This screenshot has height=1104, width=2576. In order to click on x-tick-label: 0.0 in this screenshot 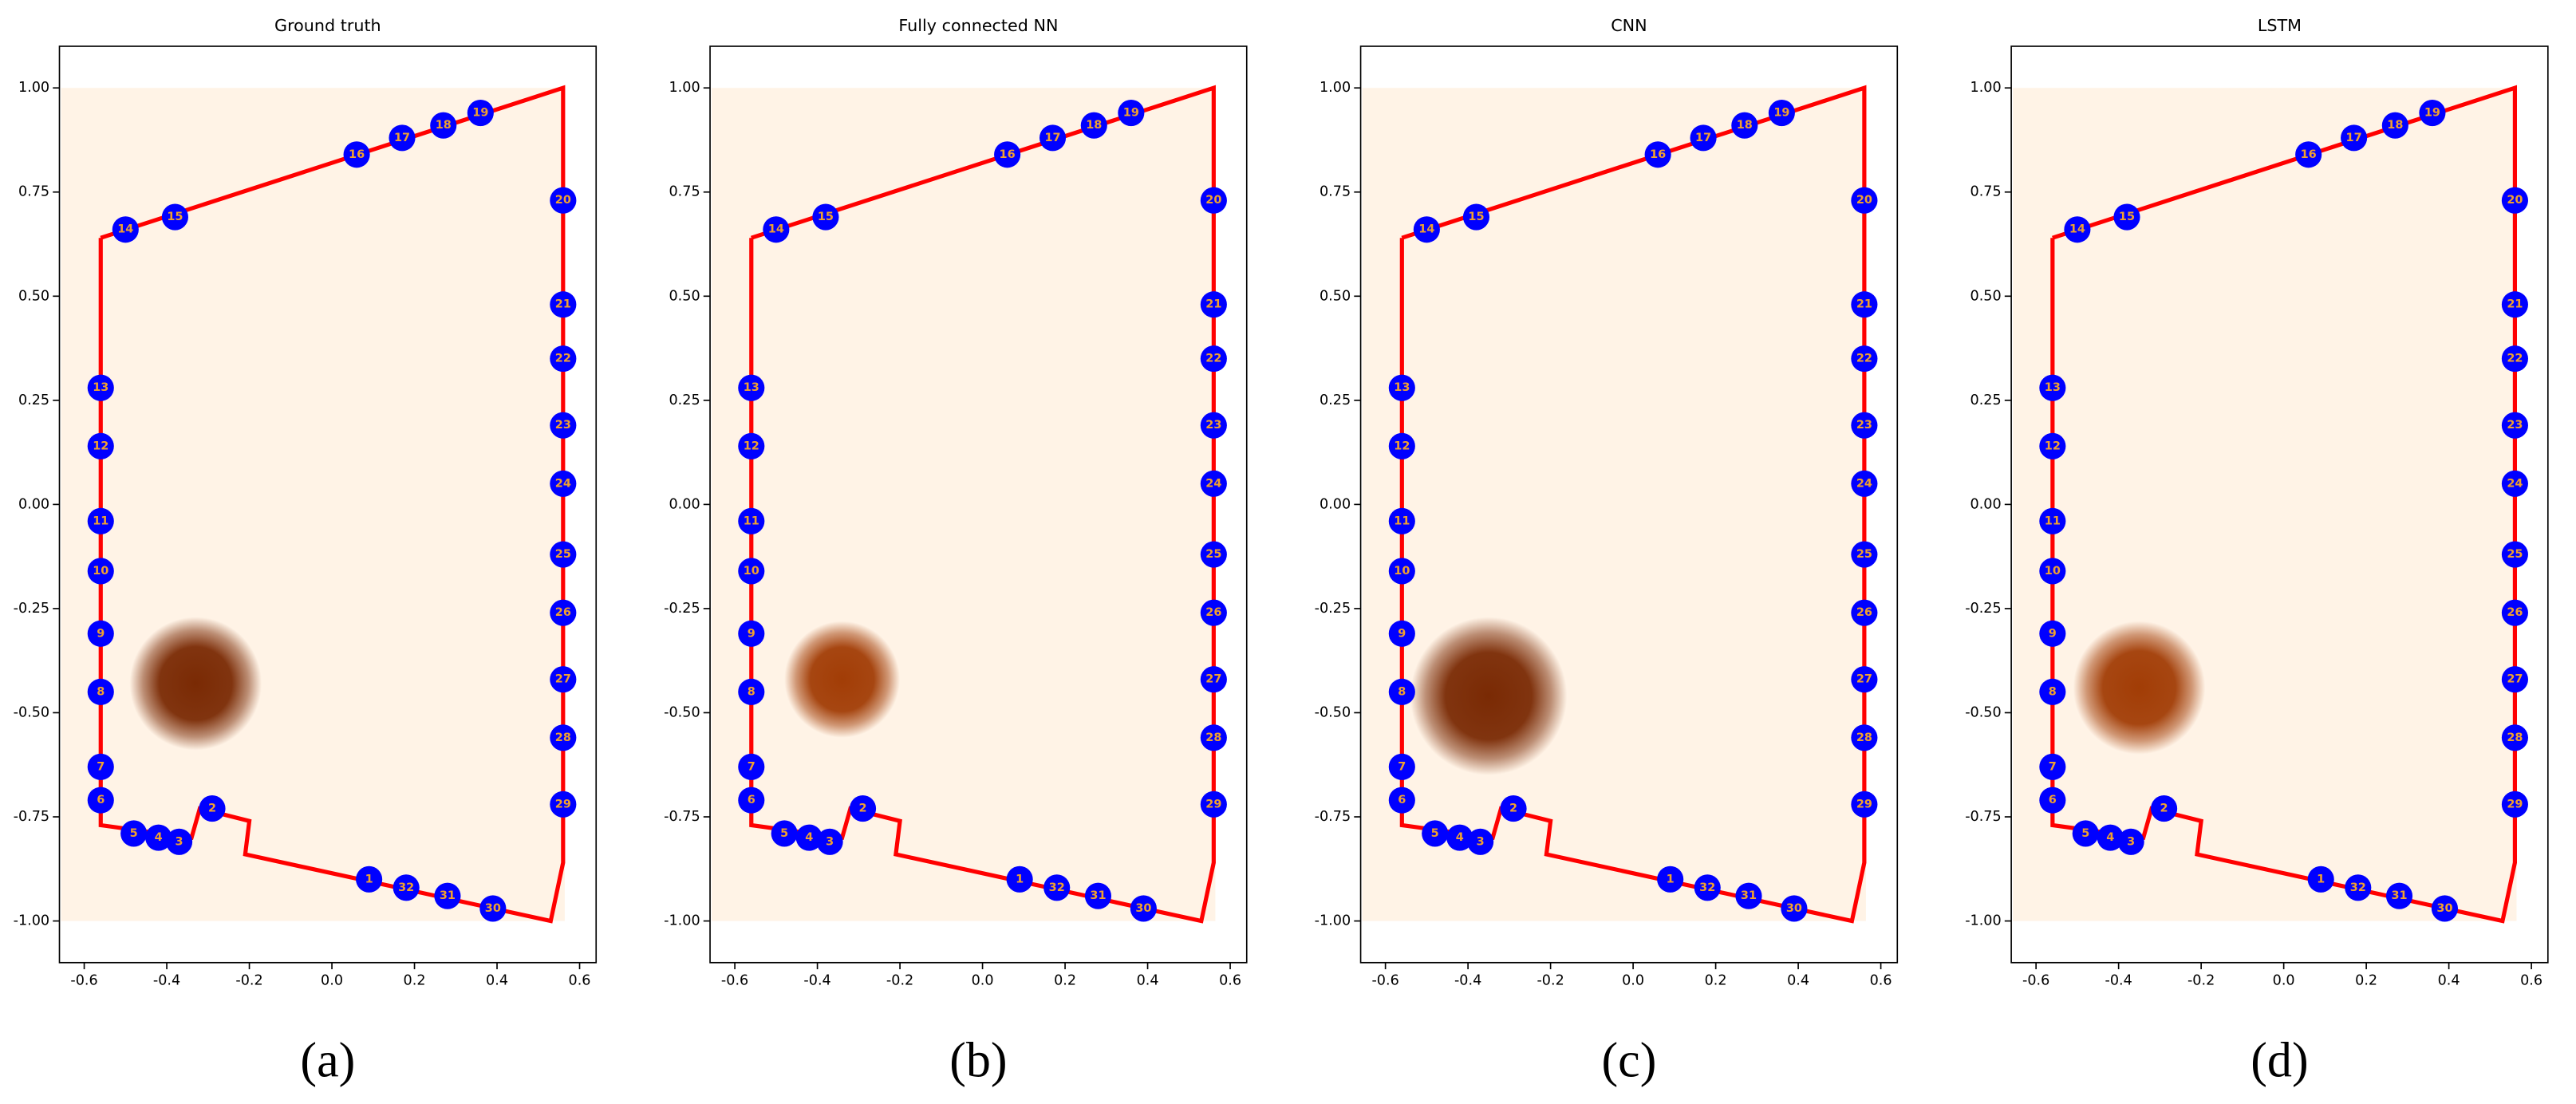, I will do `click(2284, 981)`.